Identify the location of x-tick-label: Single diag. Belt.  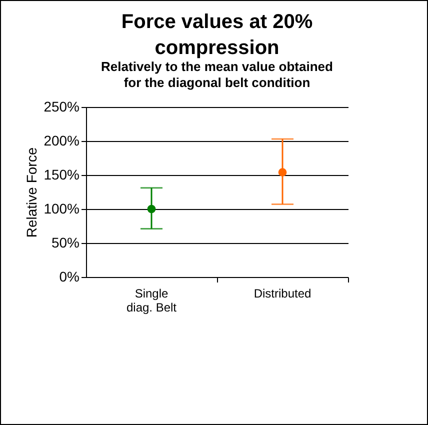
(152, 300).